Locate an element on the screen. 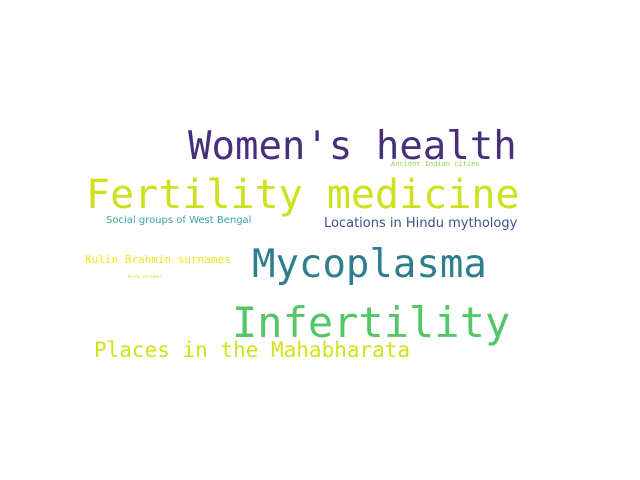 The height and width of the screenshot is (480, 640). word-places-in-the-mahabharata: Places in the Mahabharata is located at coordinates (252, 350).